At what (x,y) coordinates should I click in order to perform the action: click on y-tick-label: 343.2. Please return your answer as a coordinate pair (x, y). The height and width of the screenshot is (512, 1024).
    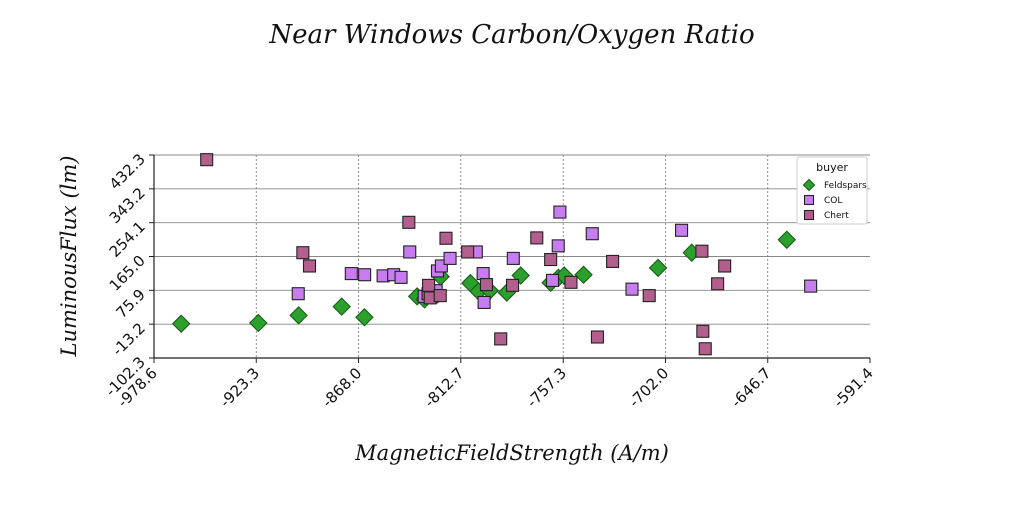
    Looking at the image, I should click on (127, 205).